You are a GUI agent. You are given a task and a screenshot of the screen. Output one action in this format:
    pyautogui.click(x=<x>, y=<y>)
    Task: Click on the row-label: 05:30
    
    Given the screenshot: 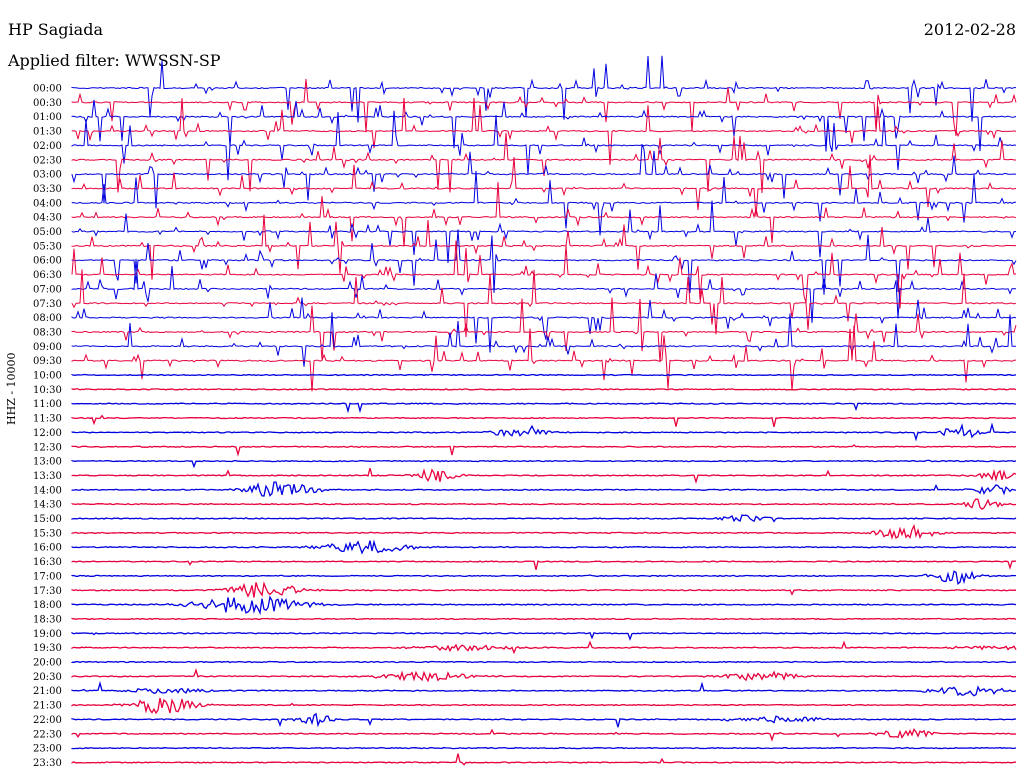 What is the action you would take?
    pyautogui.click(x=47, y=246)
    